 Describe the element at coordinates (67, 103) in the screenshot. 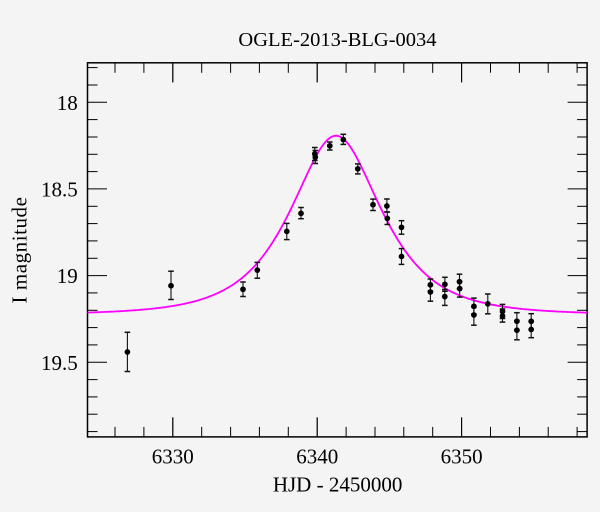

I see `svg-text: 18` at that location.